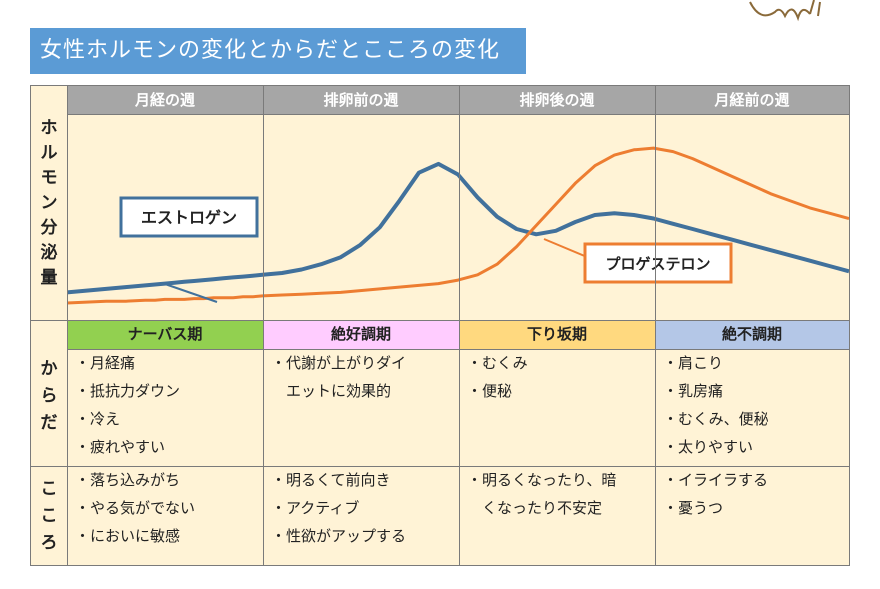 The image size is (880, 589). I want to click on body-symptoms-post-ovulation: ・むくみ ・便秘, so click(557, 407).